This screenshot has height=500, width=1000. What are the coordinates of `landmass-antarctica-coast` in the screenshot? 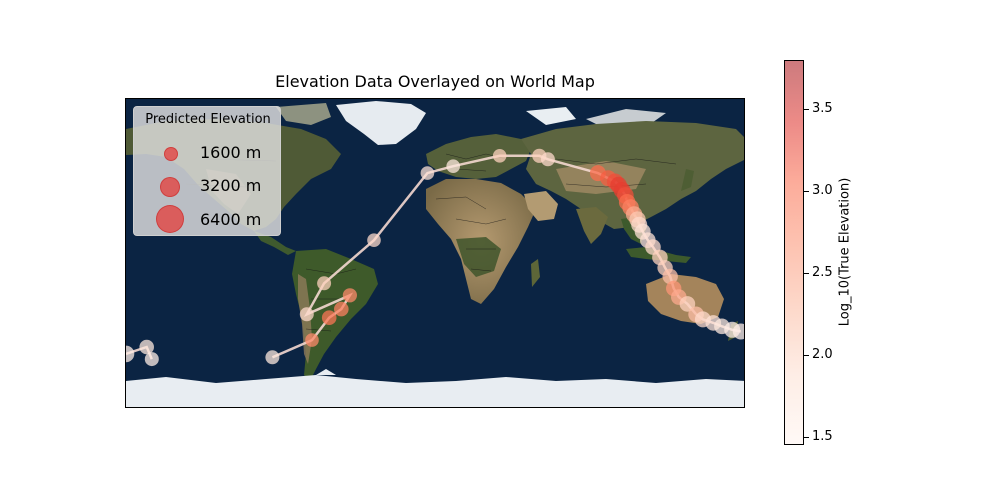 It's located at (326, 372).